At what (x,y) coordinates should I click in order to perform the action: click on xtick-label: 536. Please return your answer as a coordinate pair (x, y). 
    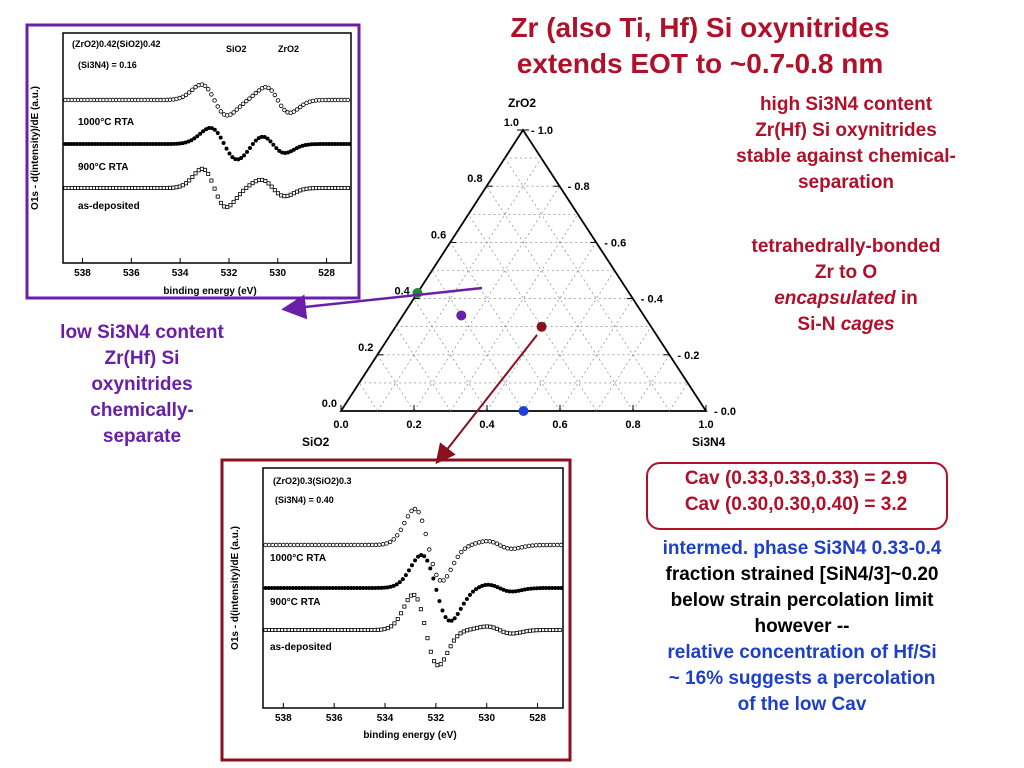
    Looking at the image, I should click on (131, 273).